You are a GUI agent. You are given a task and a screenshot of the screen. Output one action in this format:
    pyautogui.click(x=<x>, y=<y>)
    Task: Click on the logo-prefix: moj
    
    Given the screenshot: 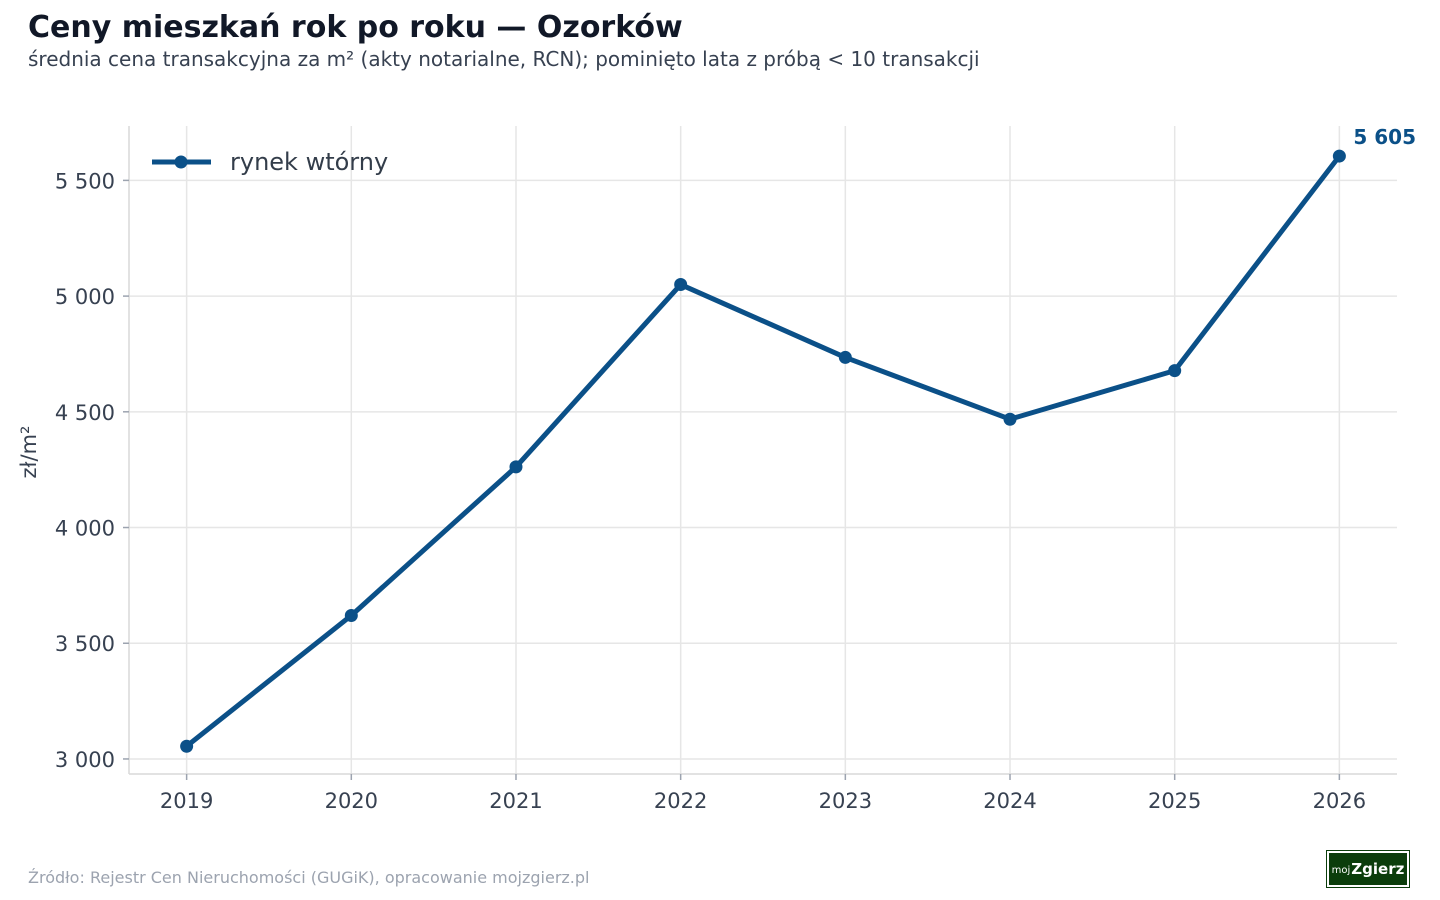 What is the action you would take?
    pyautogui.click(x=1341, y=870)
    